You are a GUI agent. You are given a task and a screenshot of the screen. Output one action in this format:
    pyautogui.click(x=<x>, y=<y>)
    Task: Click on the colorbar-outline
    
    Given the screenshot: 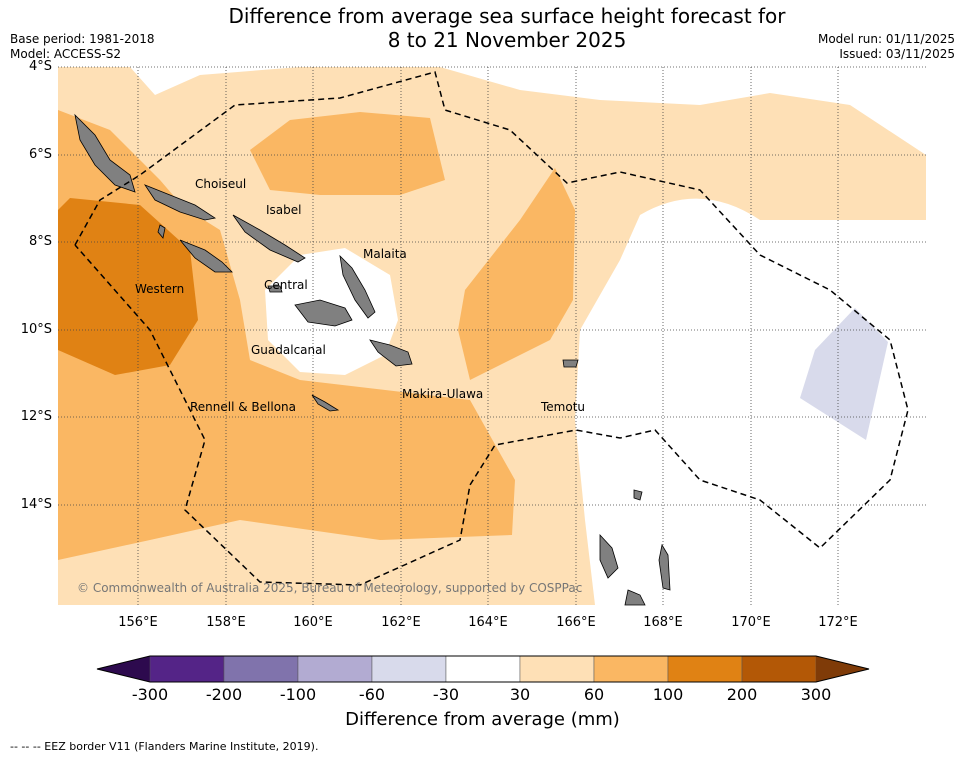 What is the action you would take?
    pyautogui.click(x=483, y=669)
    